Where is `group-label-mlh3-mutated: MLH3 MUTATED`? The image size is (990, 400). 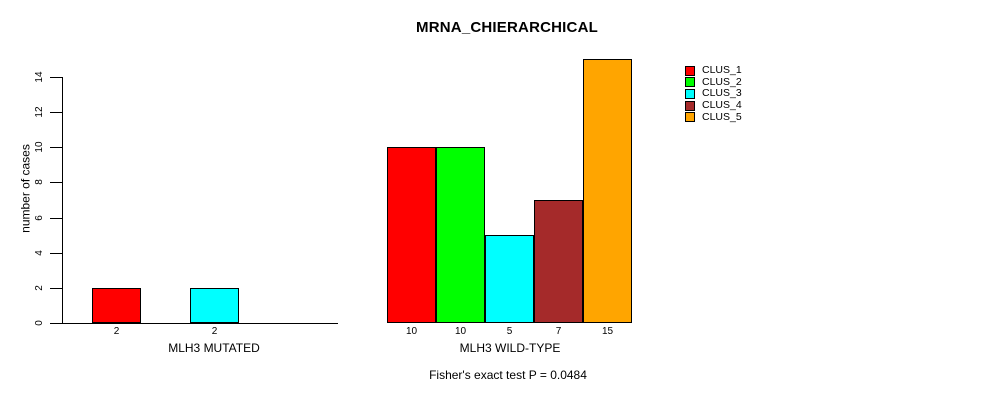
group-label-mlh3-mutated: MLH3 MUTATED is located at coordinates (214, 348).